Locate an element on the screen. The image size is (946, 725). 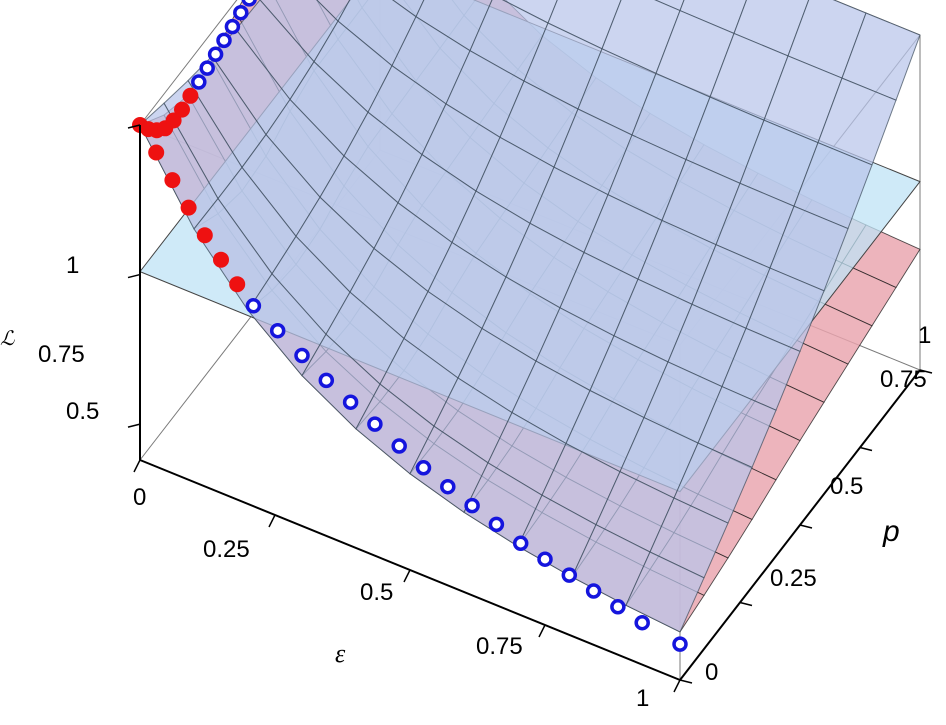
y-tick-label: 0.5 is located at coordinates (846, 486).